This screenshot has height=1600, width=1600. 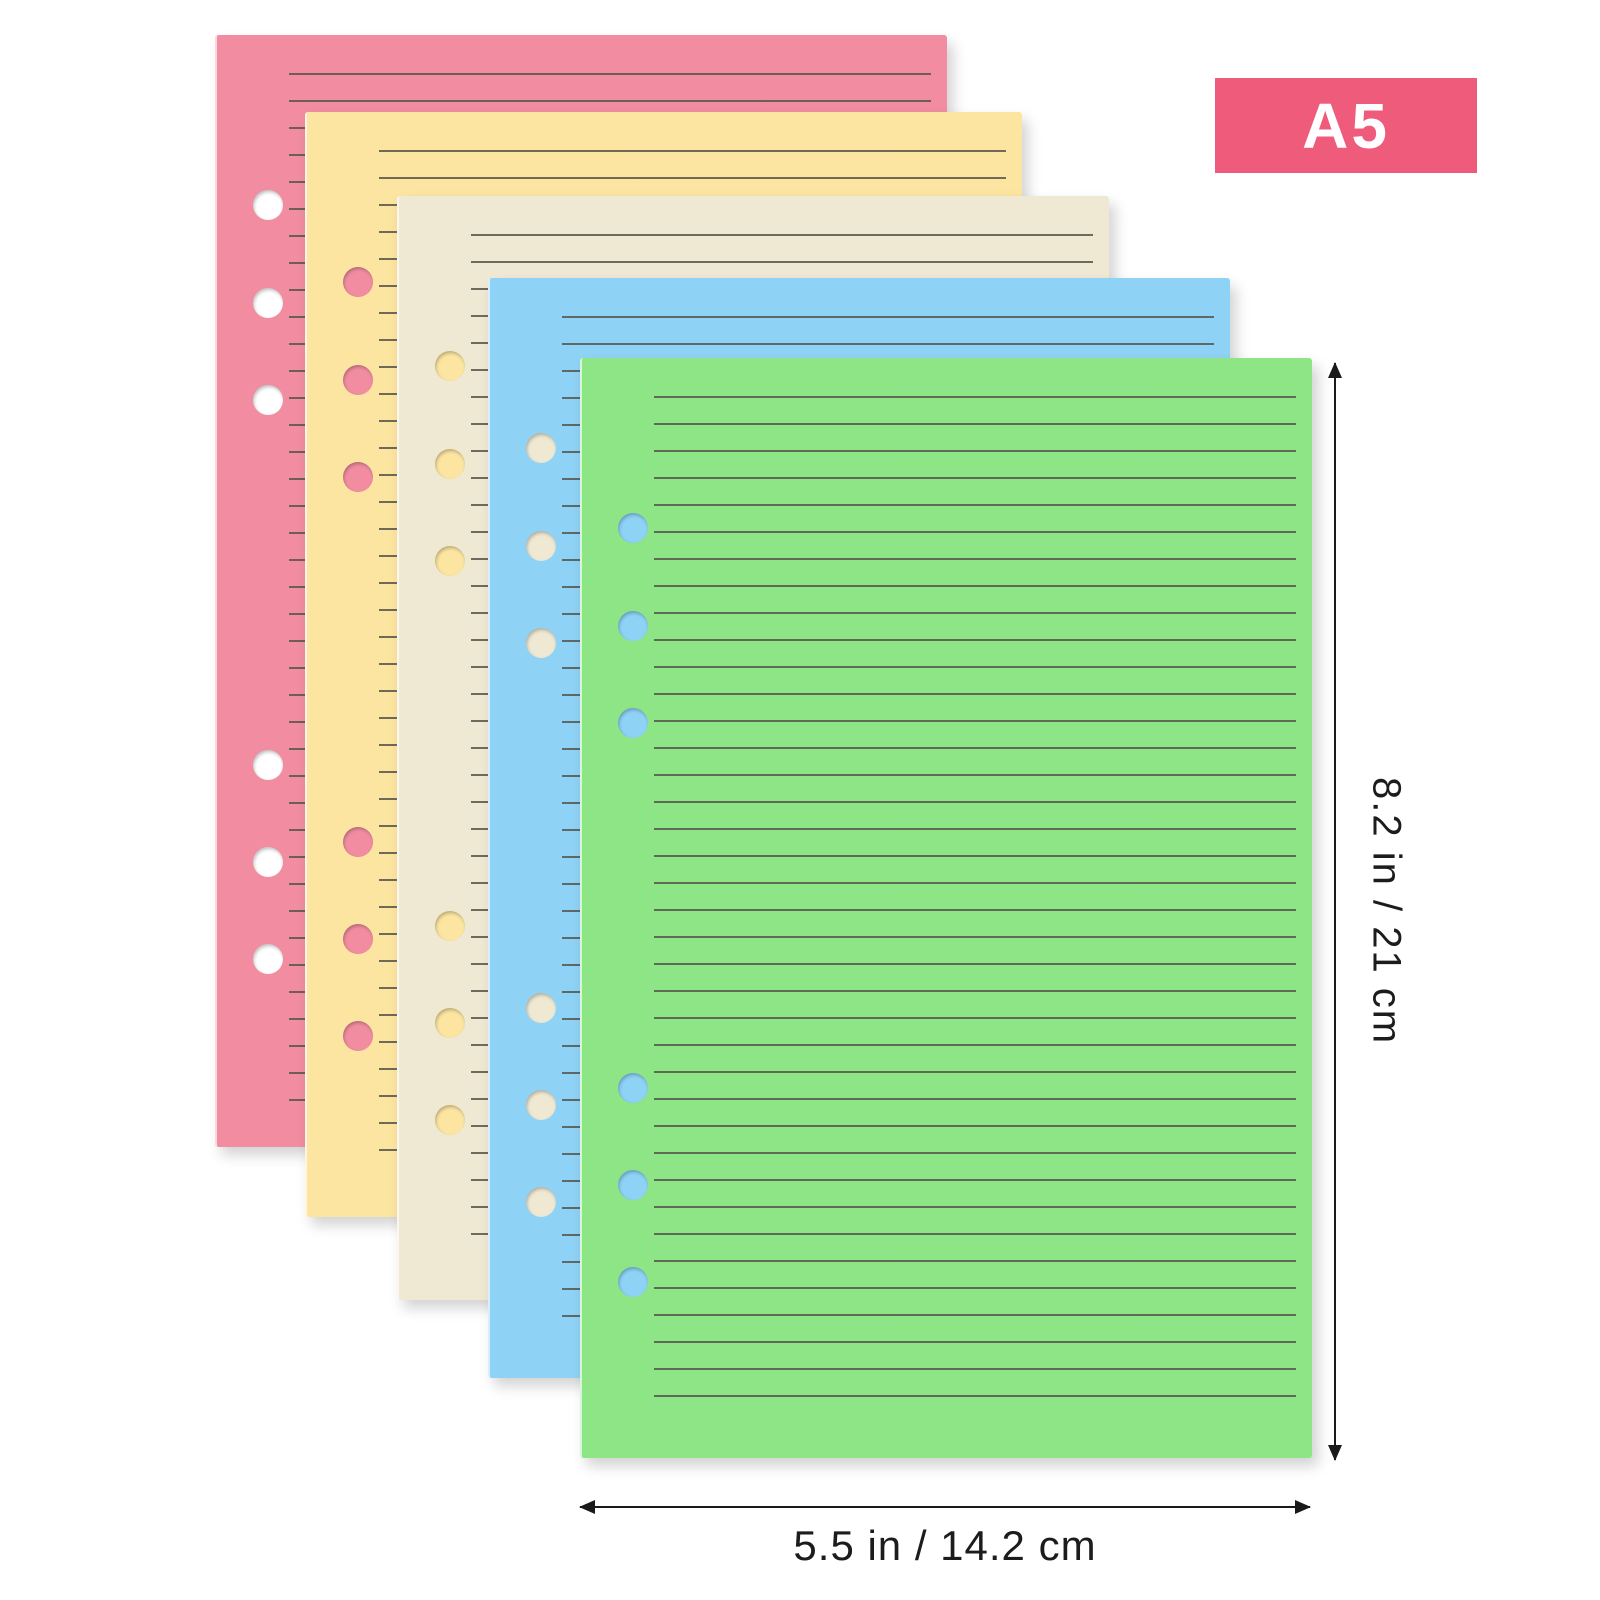 What do you see at coordinates (1386, 911) in the screenshot?
I see `height-dimension-label: 8.2 in / 21 cm` at bounding box center [1386, 911].